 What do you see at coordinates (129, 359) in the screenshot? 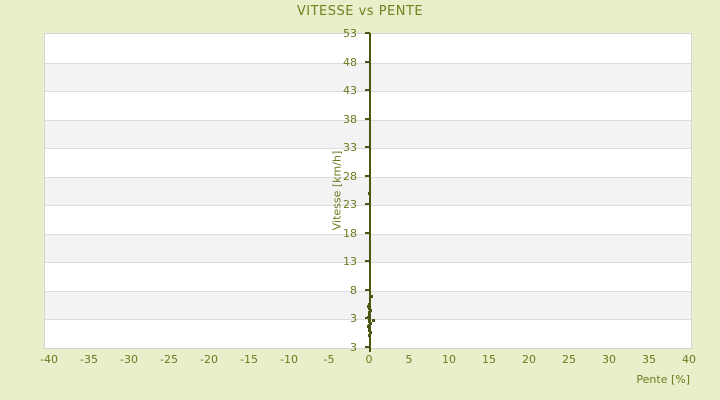
I see `x-tick-label: -30` at bounding box center [129, 359].